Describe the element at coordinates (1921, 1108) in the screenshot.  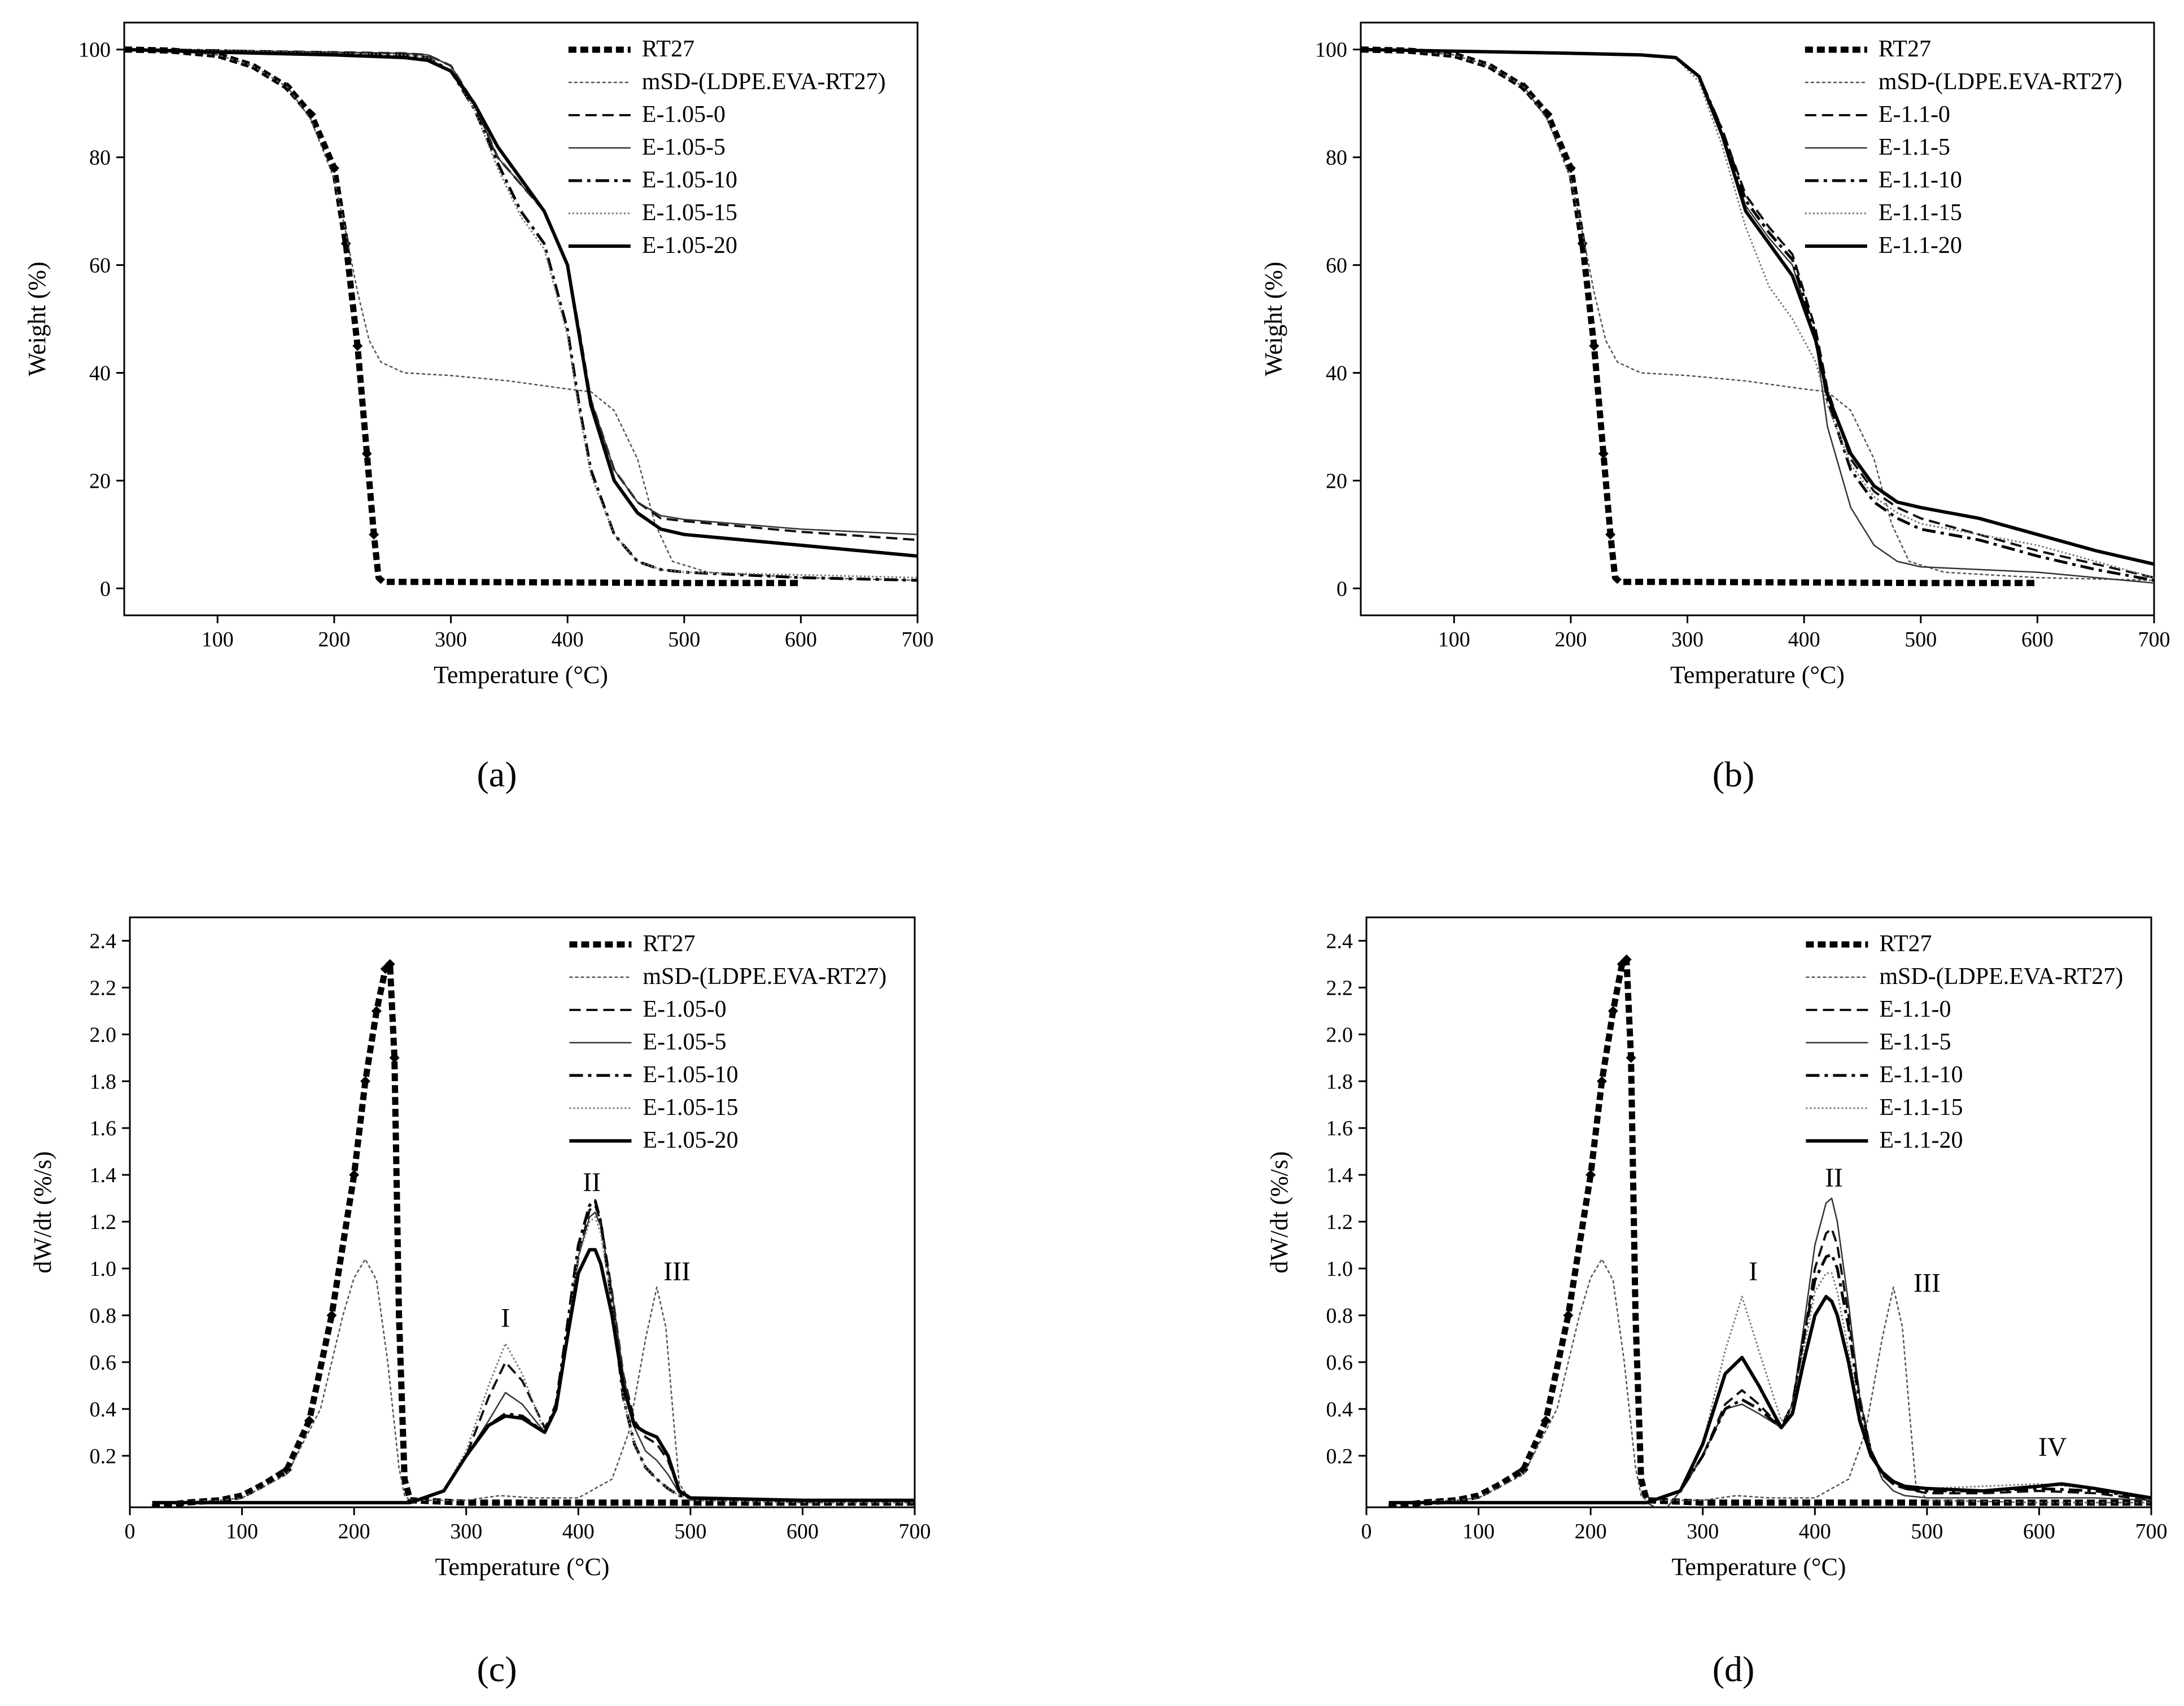
I see `legend-label: E-1.1-15` at that location.